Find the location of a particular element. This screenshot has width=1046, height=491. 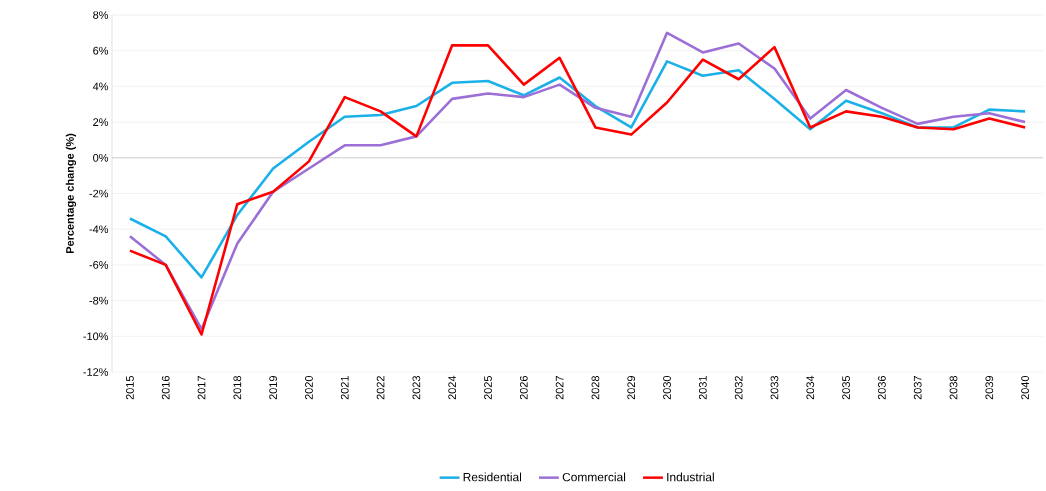

y-tick-label: 8% is located at coordinates (101, 15).